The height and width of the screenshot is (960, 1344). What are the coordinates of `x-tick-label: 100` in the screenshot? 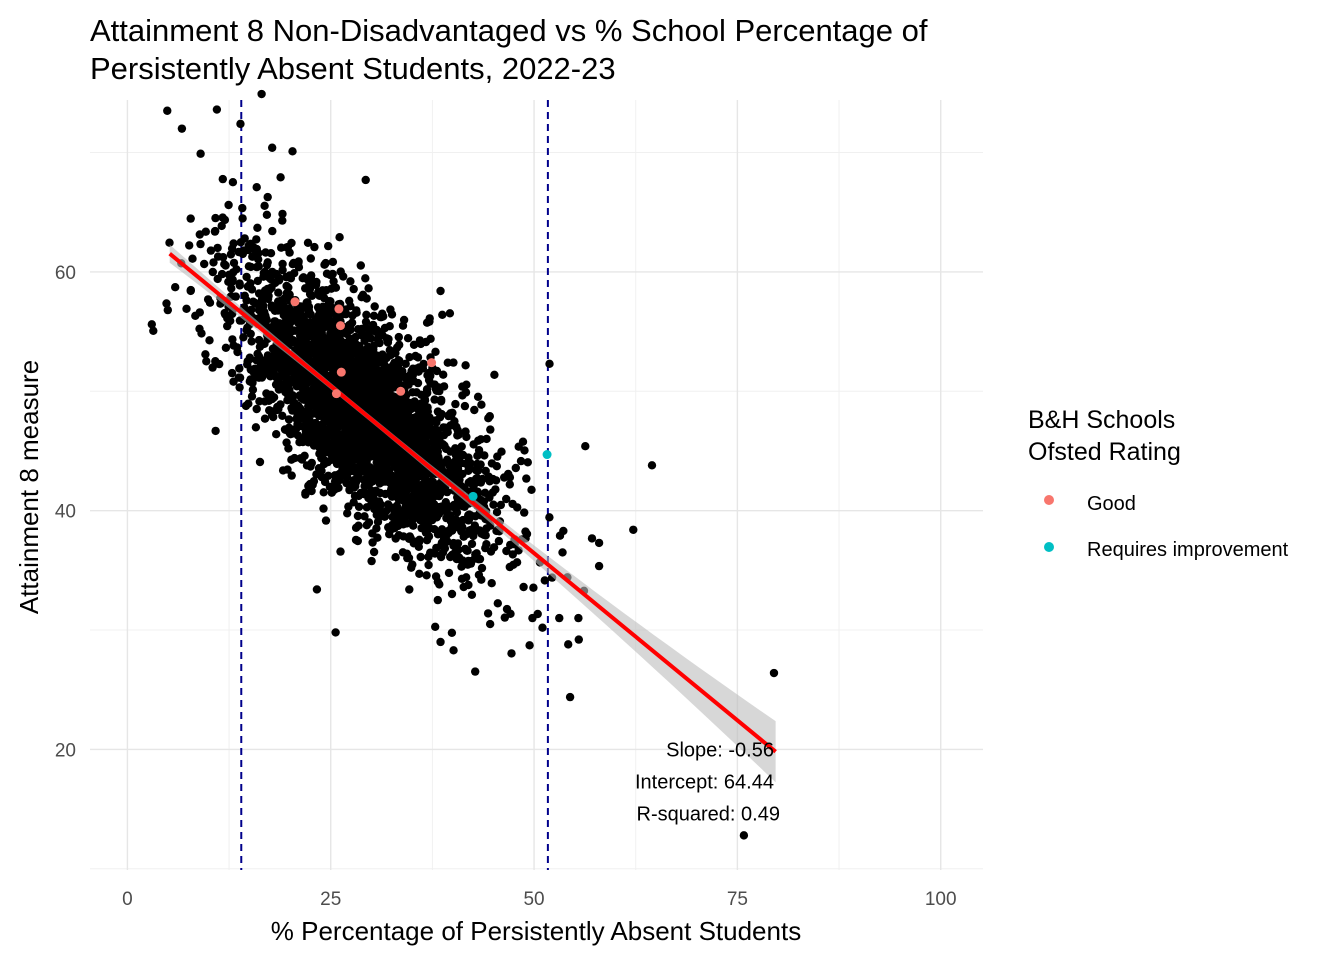 It's located at (941, 899).